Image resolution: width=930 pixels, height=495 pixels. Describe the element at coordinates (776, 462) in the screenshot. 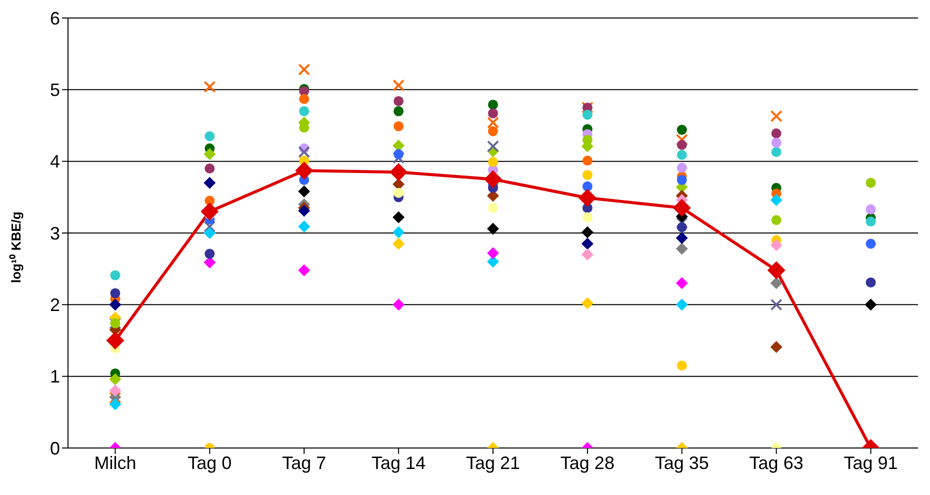

I see `x-tick-label: Tag 63` at that location.